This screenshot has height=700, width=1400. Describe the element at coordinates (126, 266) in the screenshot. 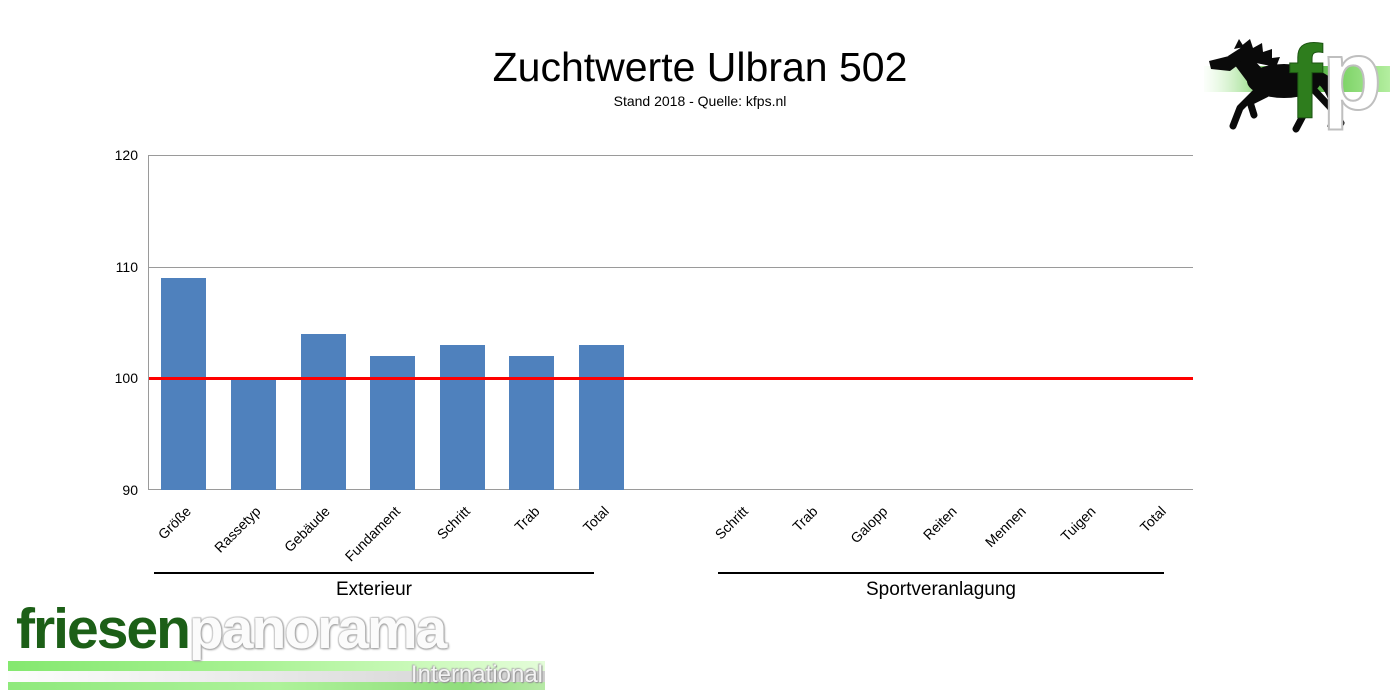

I see `y-tick-label-110: 110` at that location.